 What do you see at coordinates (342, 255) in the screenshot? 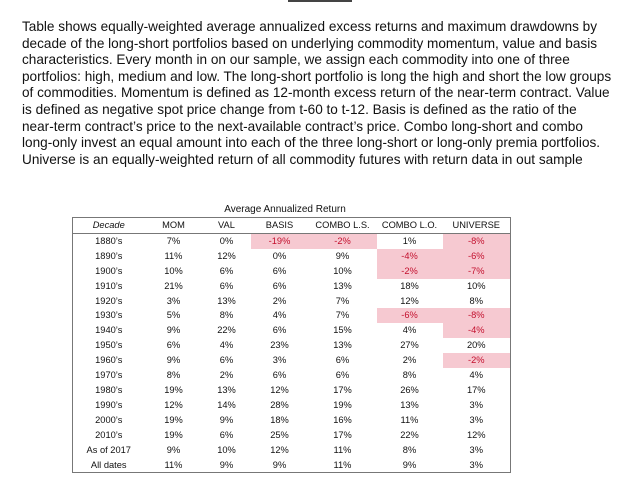
I see `cell-combo-ls: 9%` at bounding box center [342, 255].